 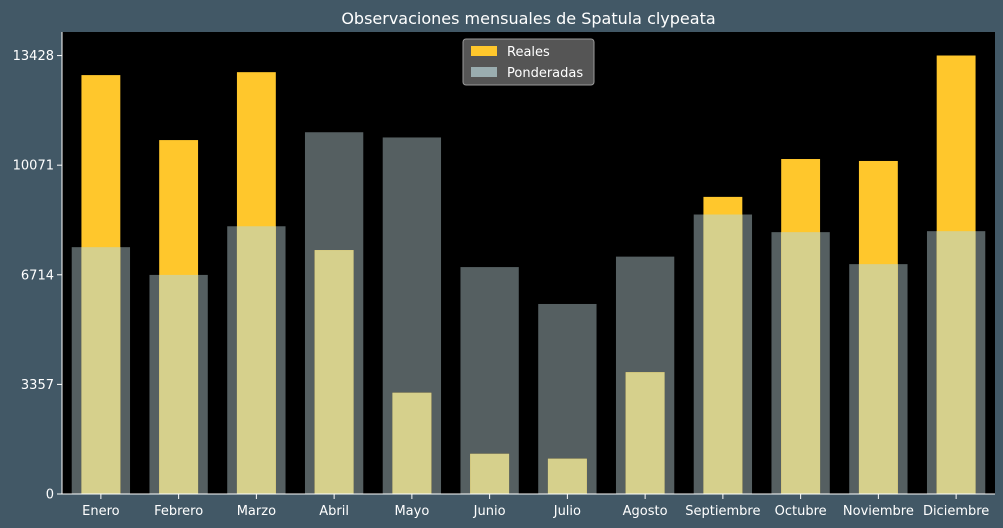 What do you see at coordinates (37, 385) in the screenshot?
I see `y-tick-label: 3357` at bounding box center [37, 385].